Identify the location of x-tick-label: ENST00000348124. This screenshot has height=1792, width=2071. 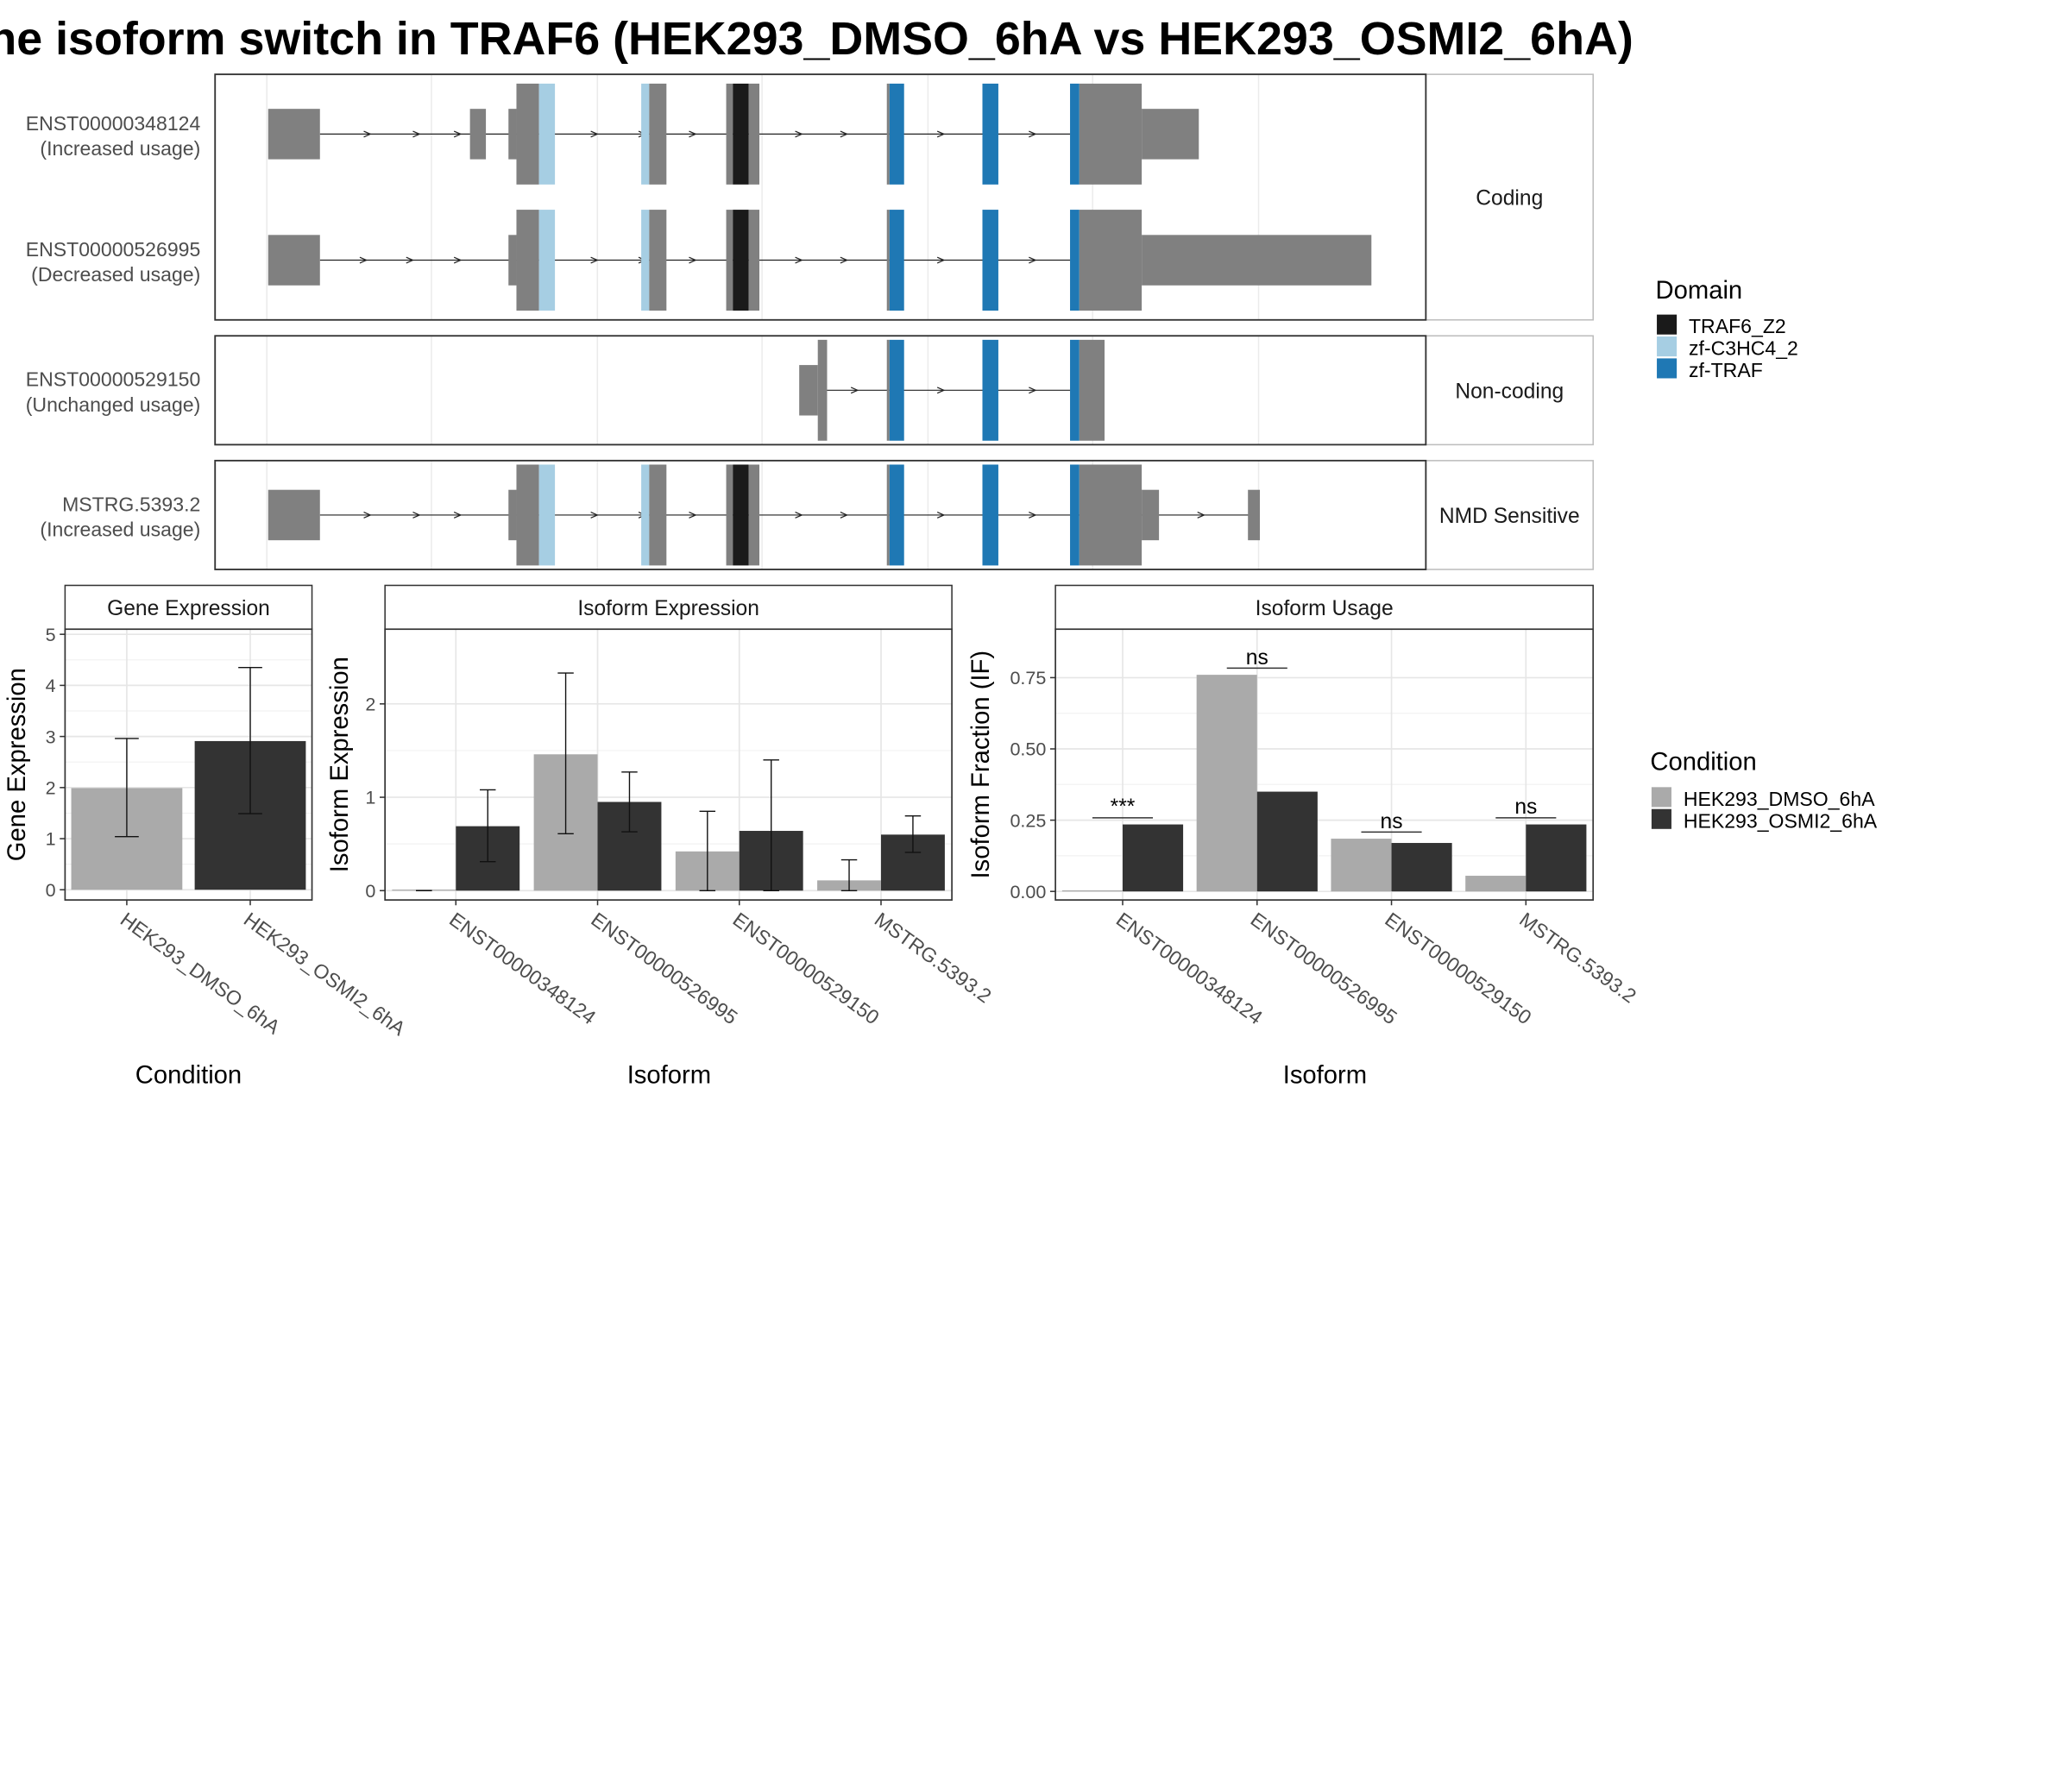
(522, 968).